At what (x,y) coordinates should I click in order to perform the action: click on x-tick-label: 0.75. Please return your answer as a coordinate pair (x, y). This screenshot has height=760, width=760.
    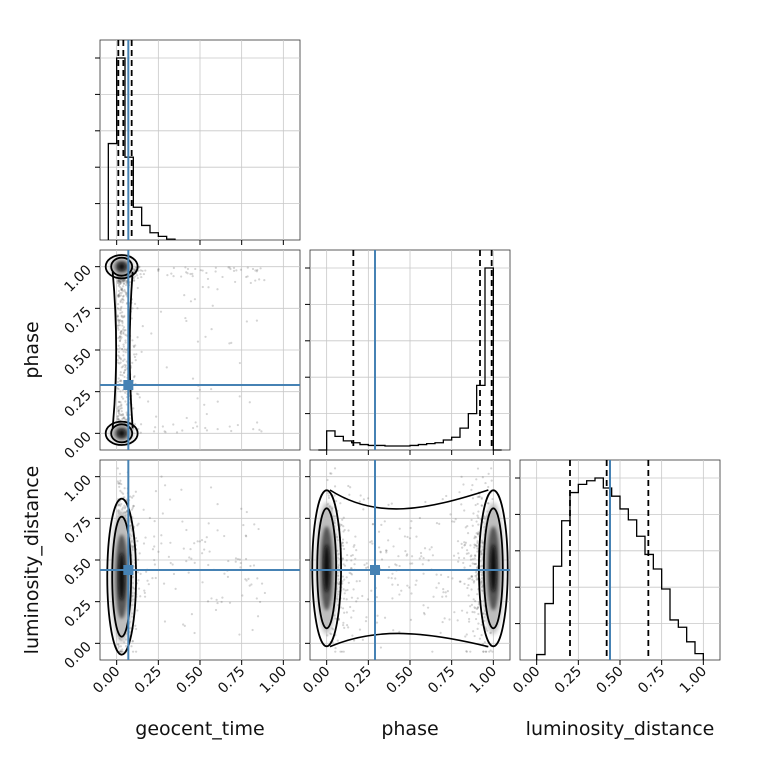
    Looking at the image, I should click on (651, 680).